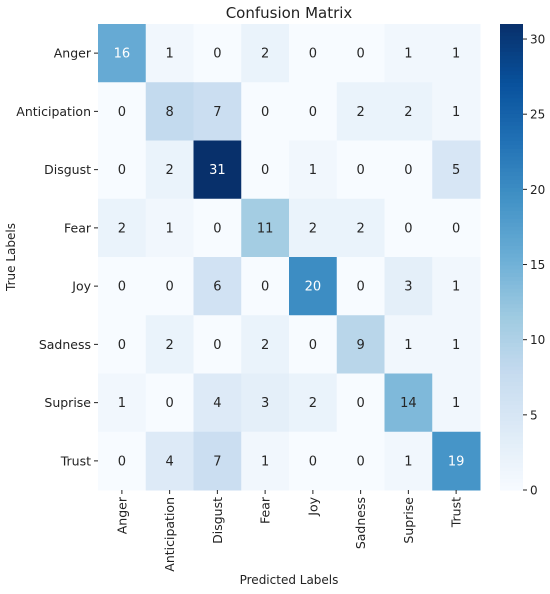 This screenshot has height=594, width=550. What do you see at coordinates (408, 520) in the screenshot?
I see `x-tick-label: Suprise` at bounding box center [408, 520].